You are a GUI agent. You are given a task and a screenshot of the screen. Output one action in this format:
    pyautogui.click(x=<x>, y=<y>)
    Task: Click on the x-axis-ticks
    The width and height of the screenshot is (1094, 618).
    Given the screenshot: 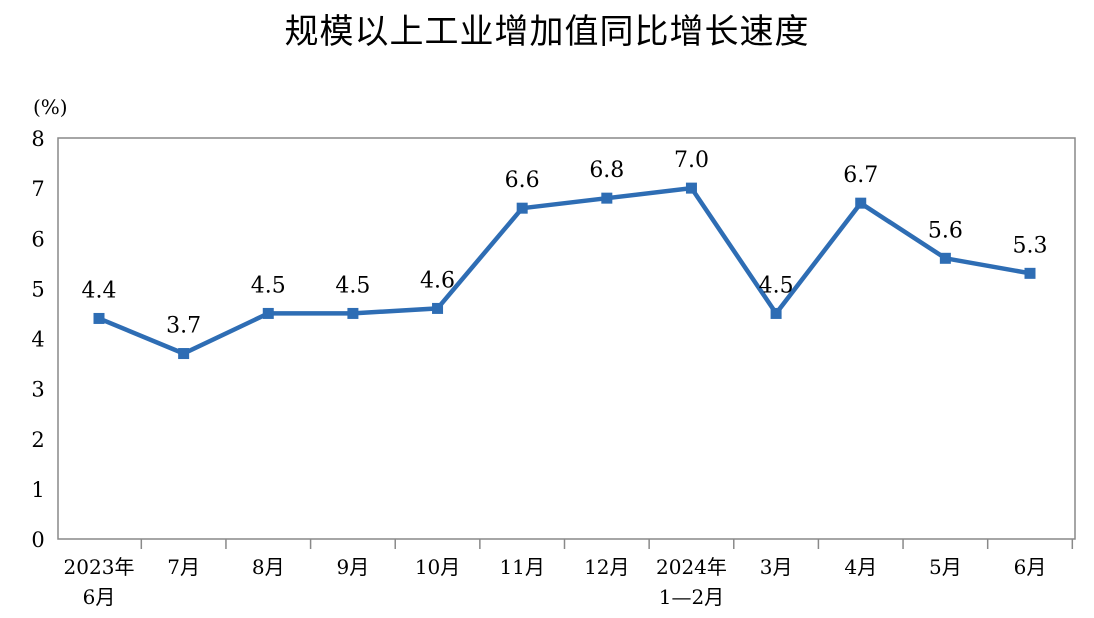 What is the action you would take?
    pyautogui.click(x=607, y=544)
    